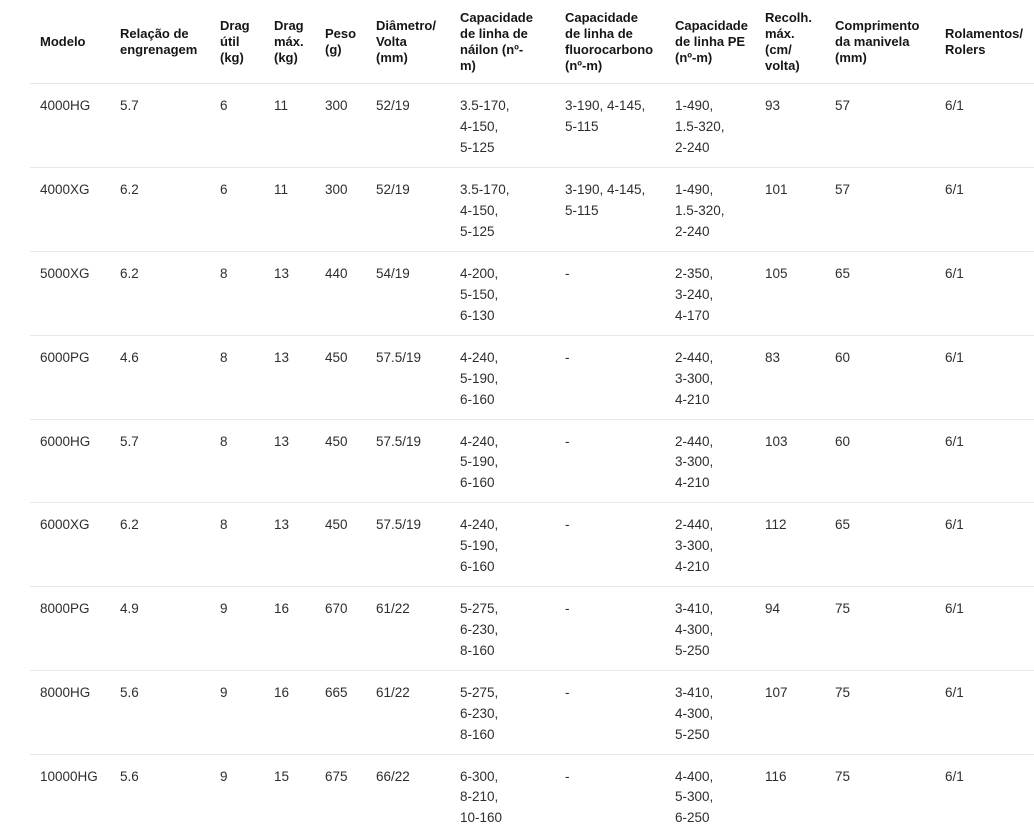 The image size is (1034, 832). I want to click on cell-relacao: 4.6, so click(160, 377).